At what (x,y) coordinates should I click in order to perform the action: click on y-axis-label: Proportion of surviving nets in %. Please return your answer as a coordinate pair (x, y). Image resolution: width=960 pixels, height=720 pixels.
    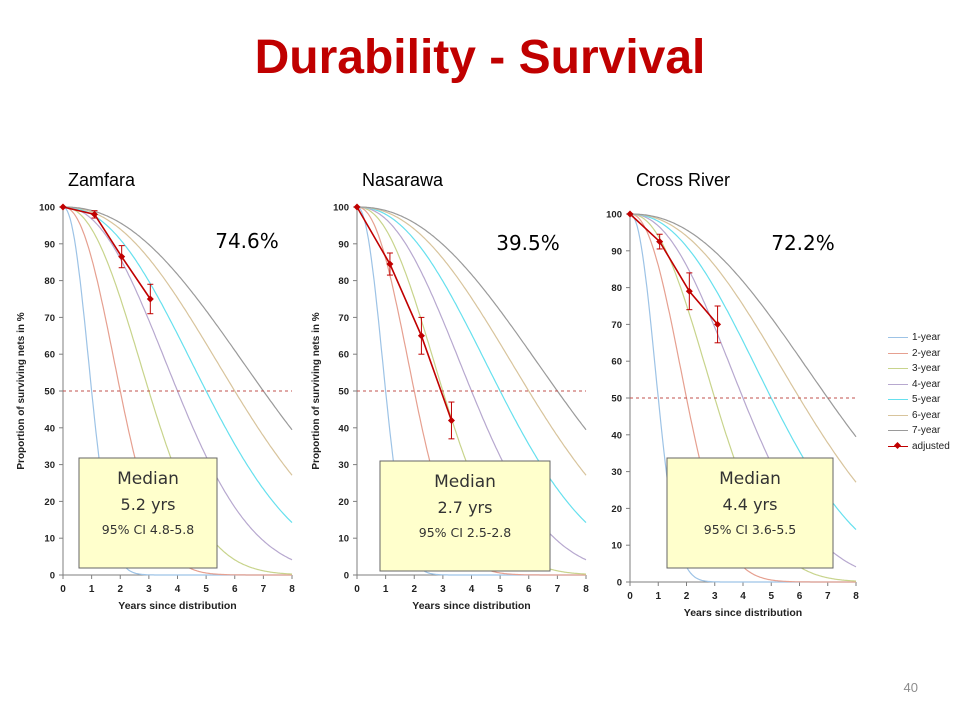
    Looking at the image, I should click on (316, 390).